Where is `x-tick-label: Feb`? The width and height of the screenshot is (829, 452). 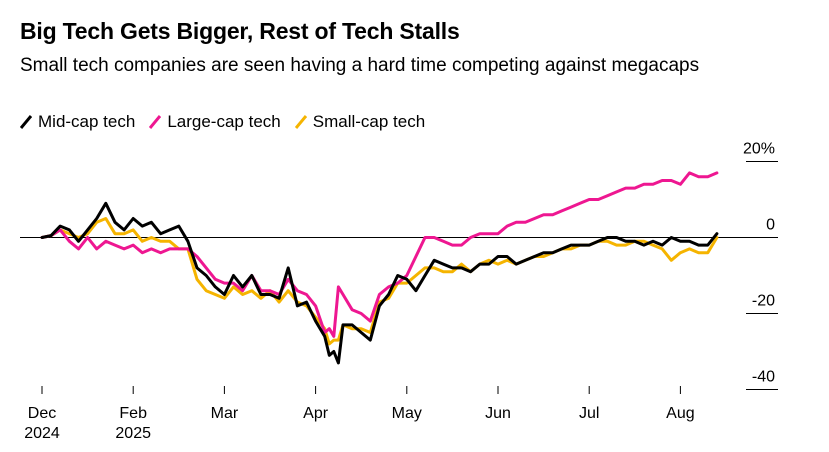
x-tick-label: Feb is located at coordinates (133, 413).